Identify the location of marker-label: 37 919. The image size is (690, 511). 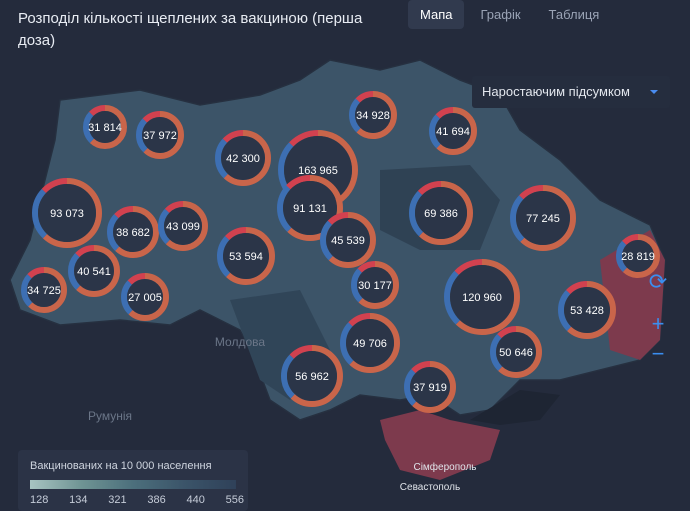
(430, 388).